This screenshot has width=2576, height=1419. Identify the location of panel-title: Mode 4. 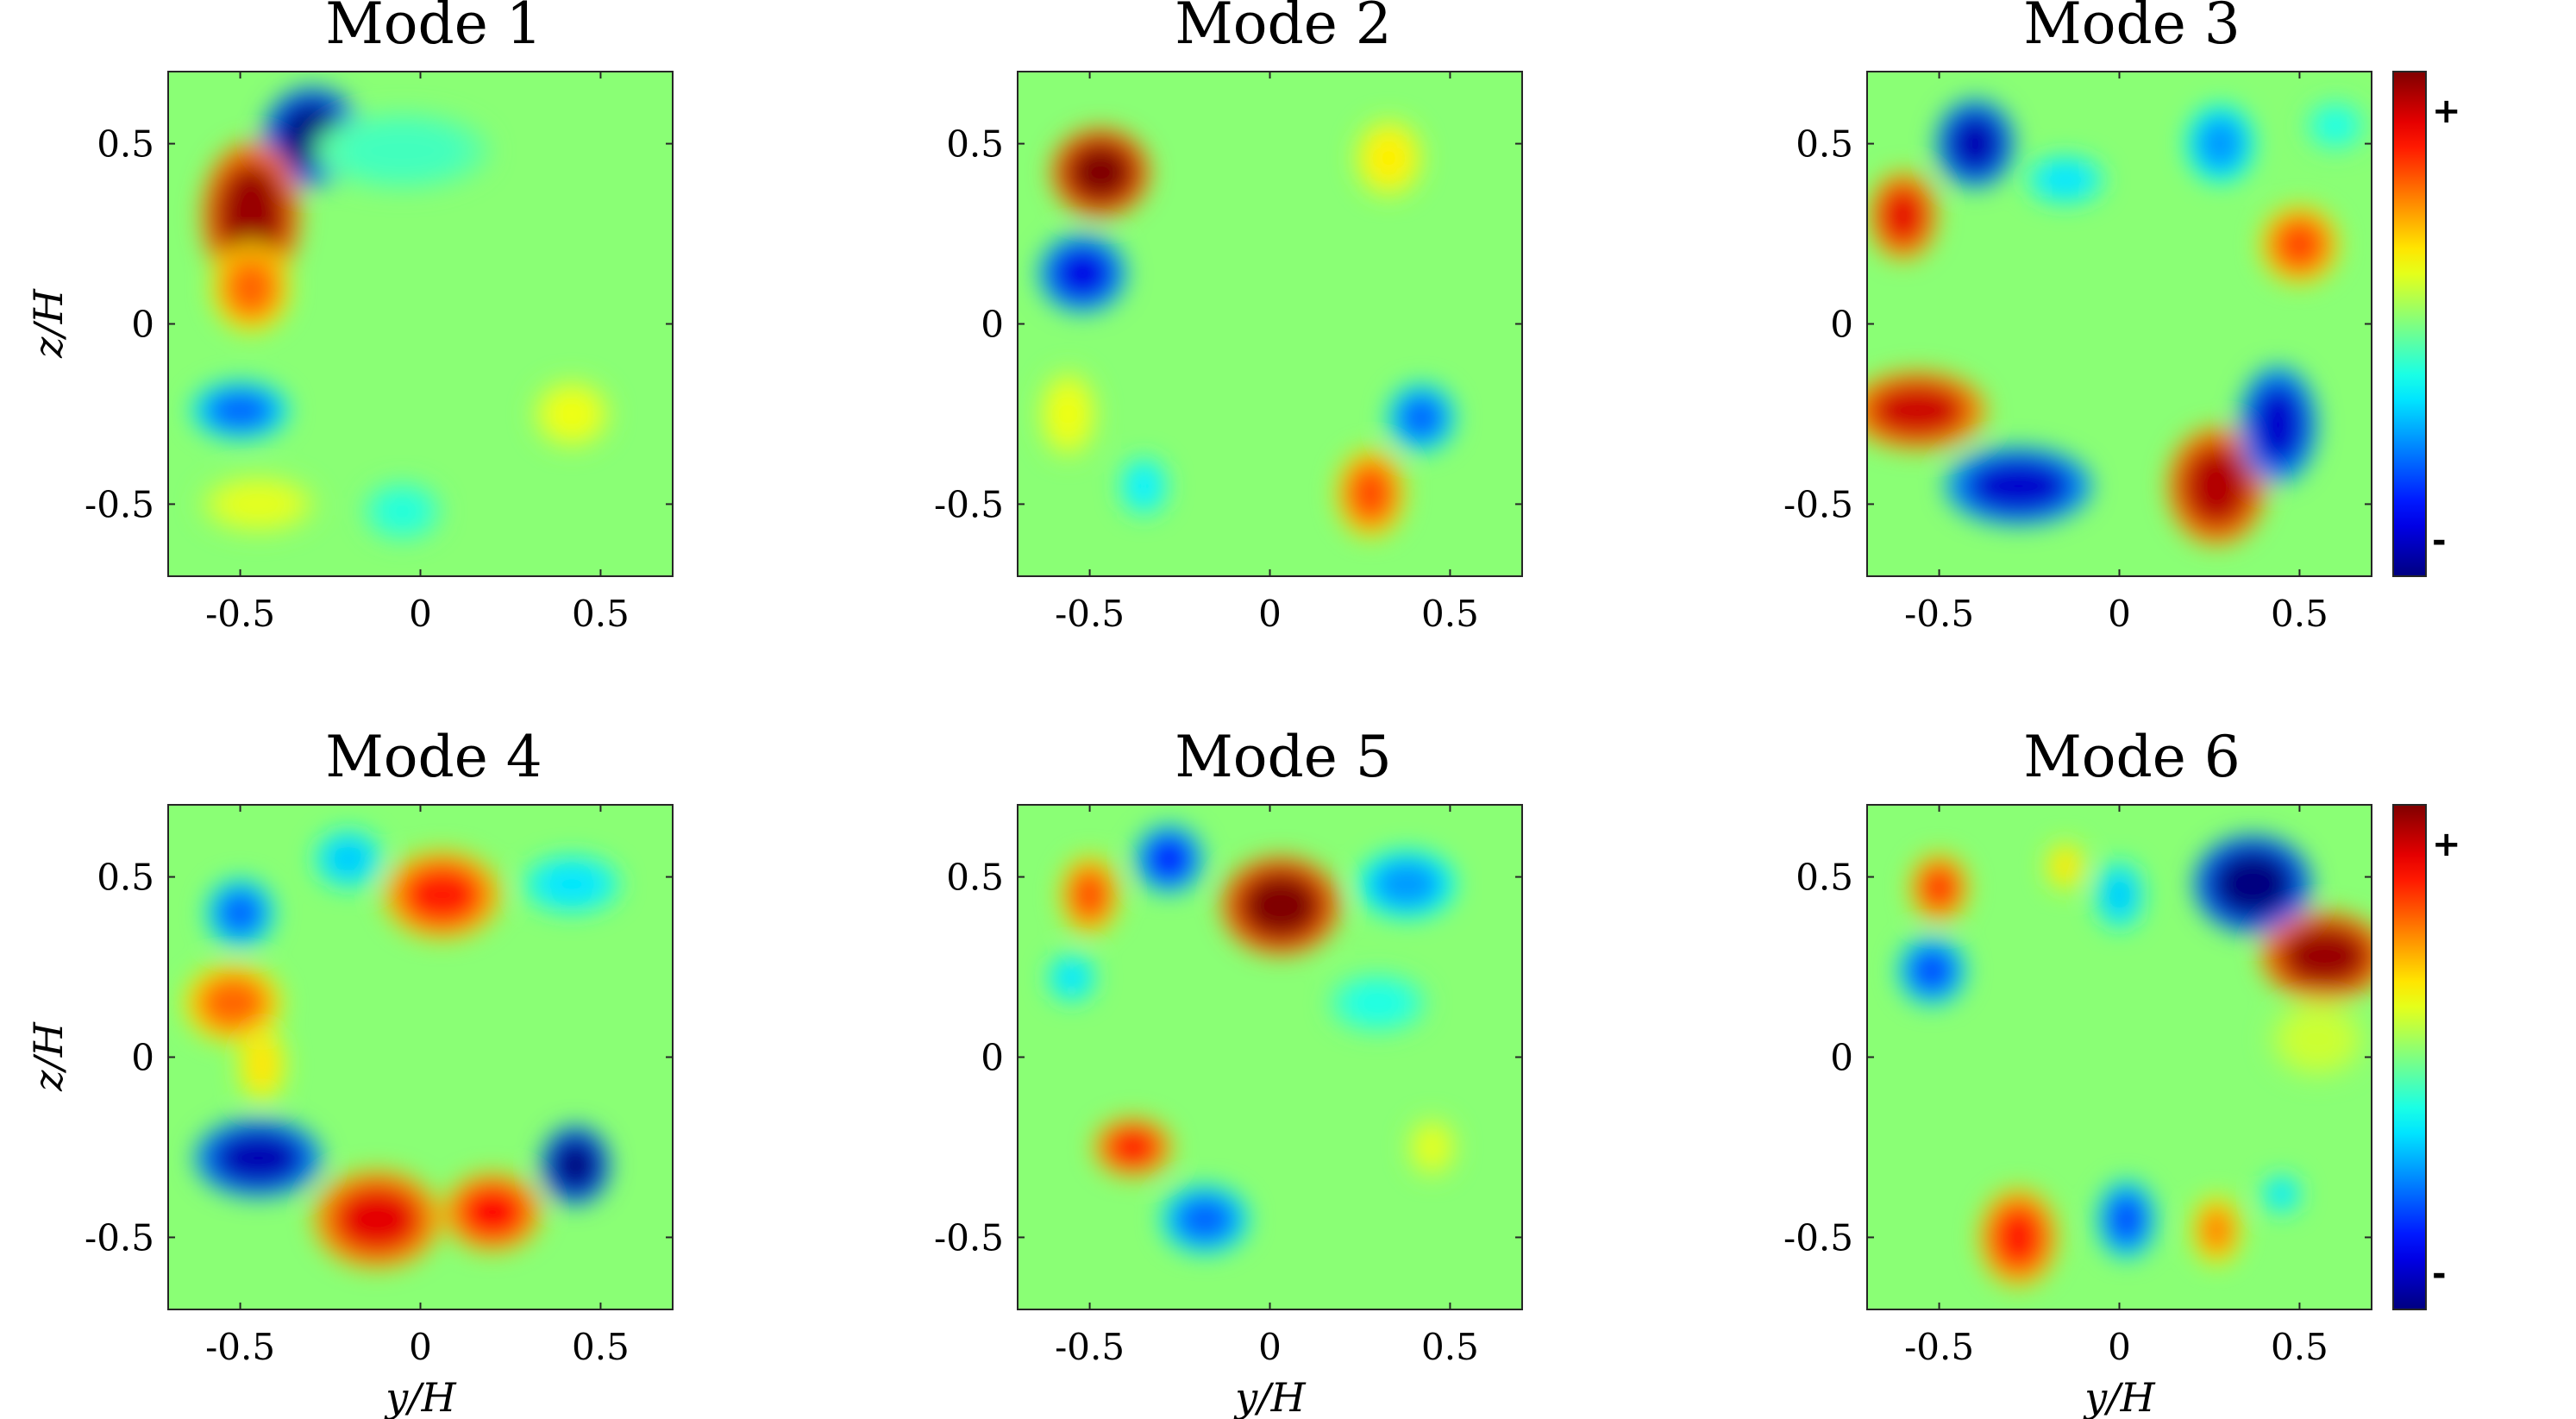
(433, 757).